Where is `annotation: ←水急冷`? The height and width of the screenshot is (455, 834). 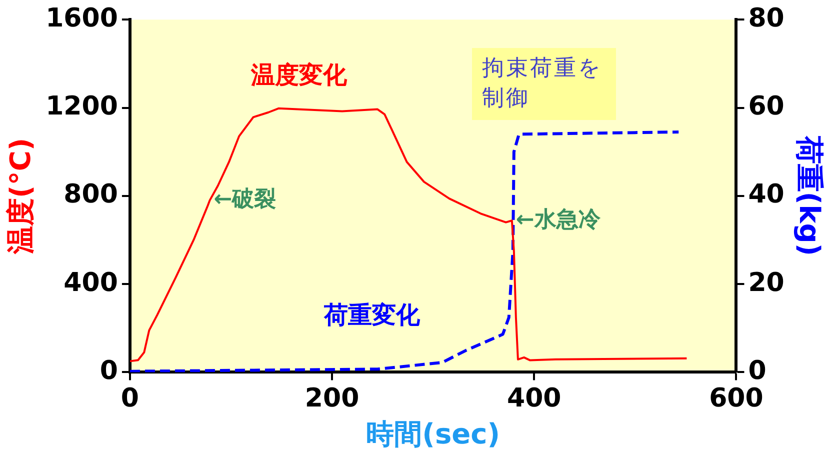 annotation: ←水急冷 is located at coordinates (559, 219).